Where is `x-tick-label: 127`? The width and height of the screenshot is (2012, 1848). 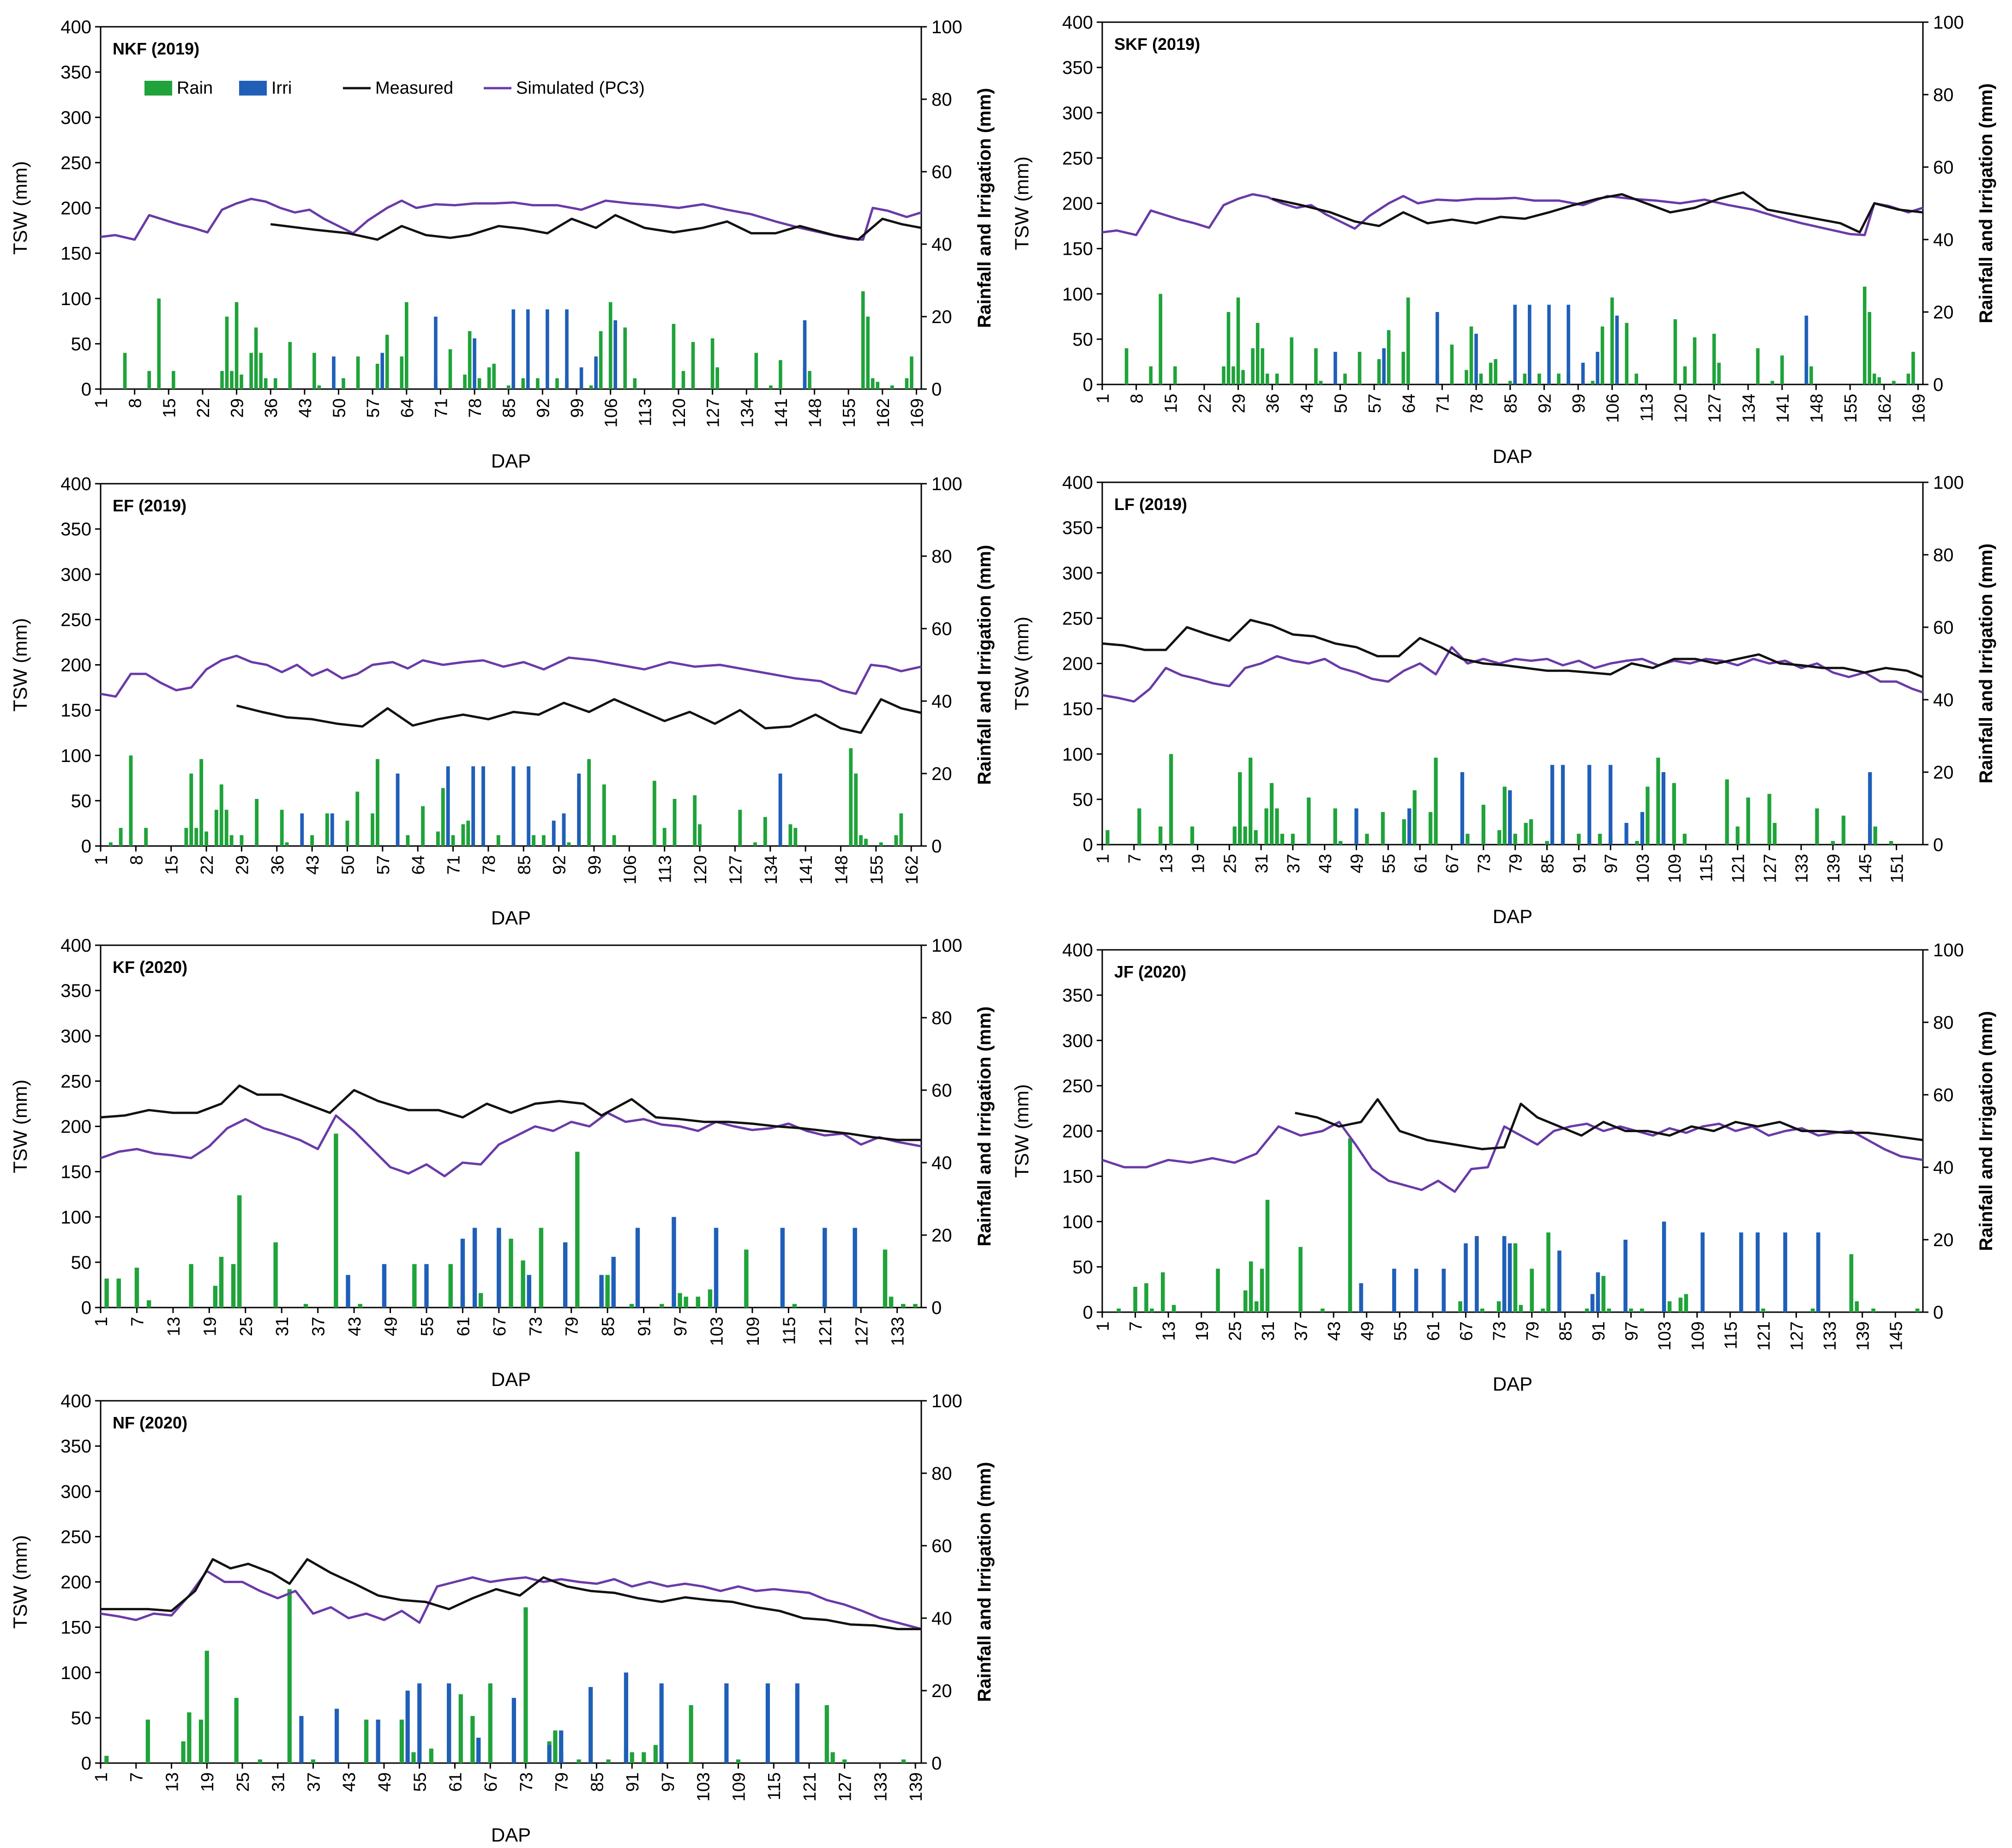
x-tick-label: 127 is located at coordinates (846, 1786).